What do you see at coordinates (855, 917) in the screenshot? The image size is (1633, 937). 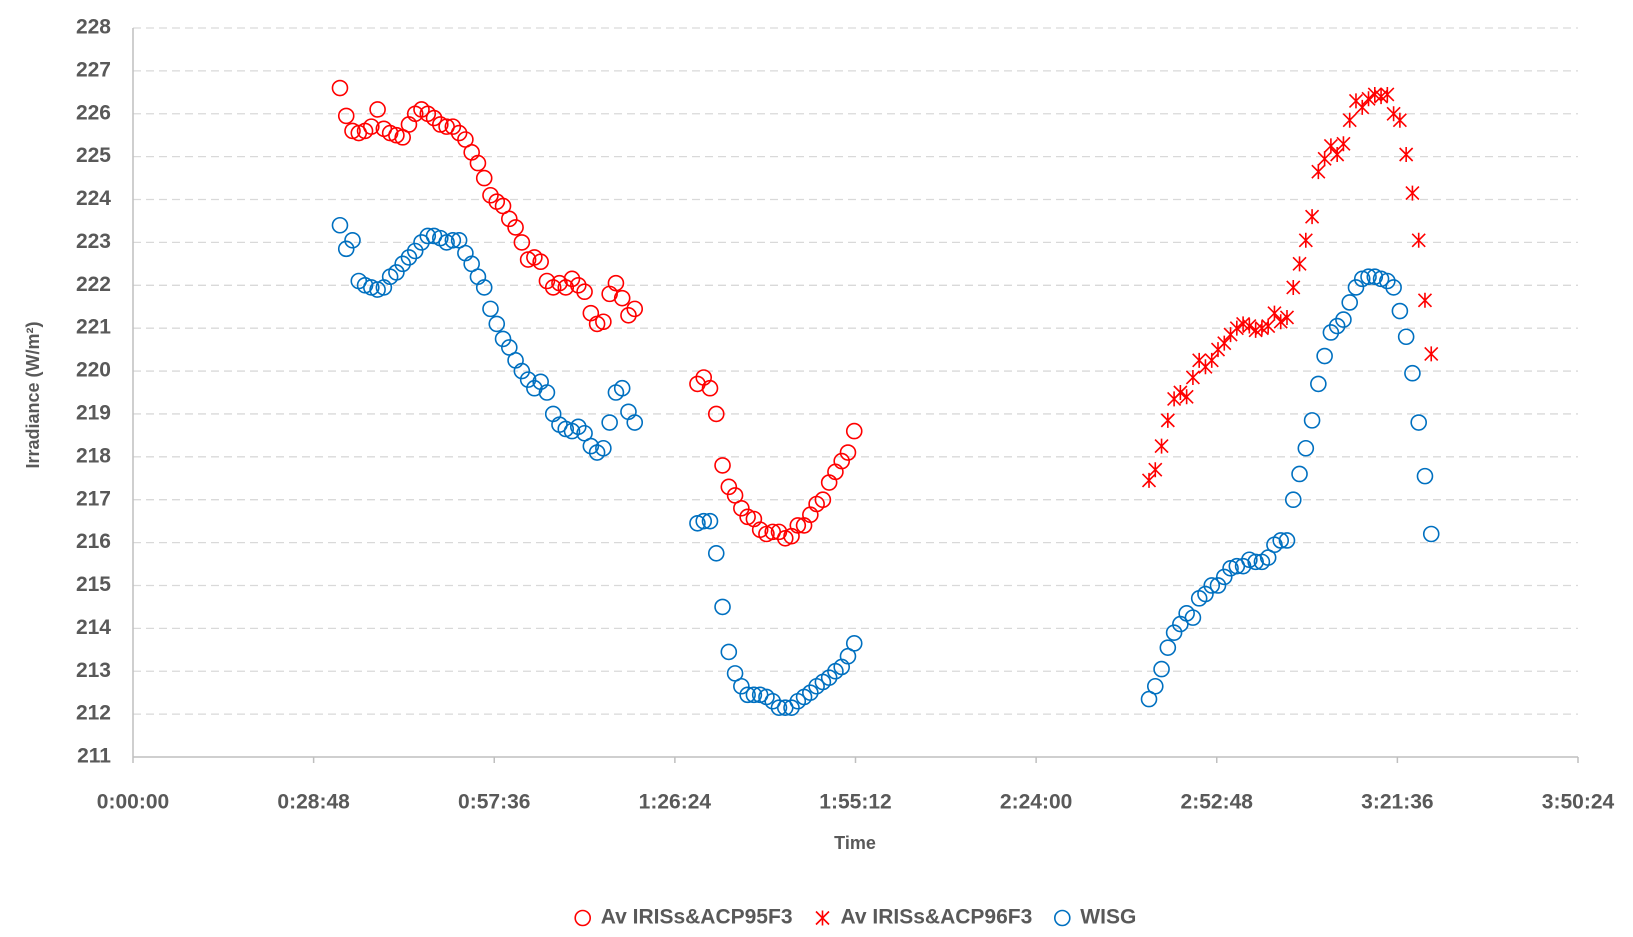 I see `legend: Av IRISs&ACP95F3 Av IRISs&ACP96F3 WISG` at bounding box center [855, 917].